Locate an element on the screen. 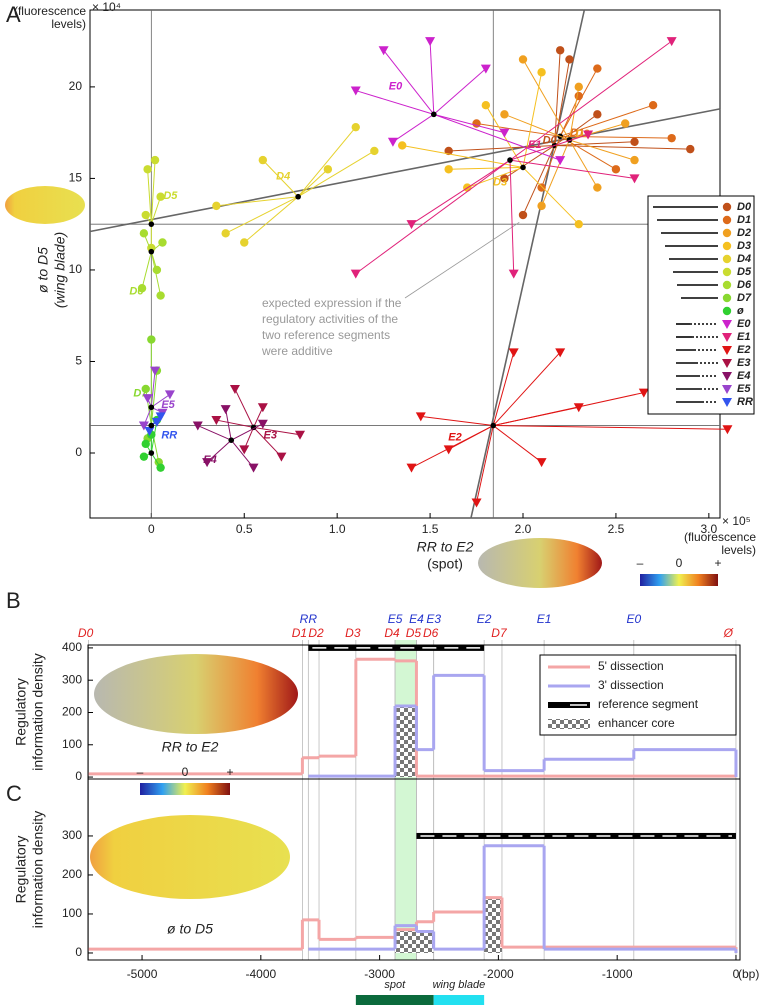 The image size is (762, 1007). group-label: D0 is located at coordinates (550, 140).